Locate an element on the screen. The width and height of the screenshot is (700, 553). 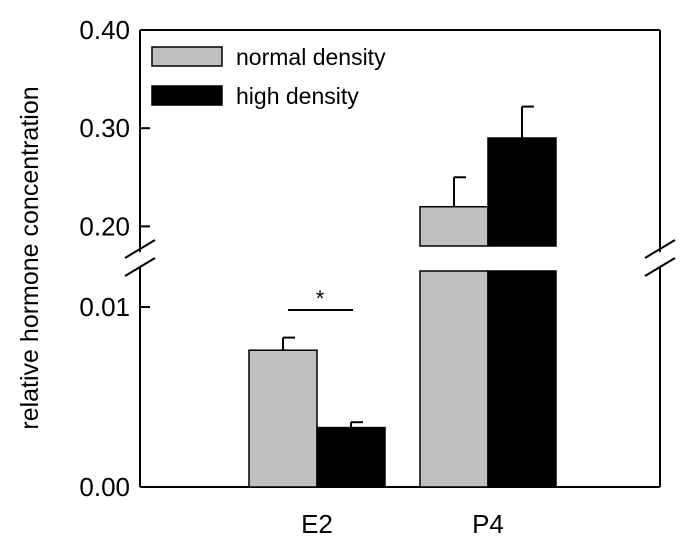
y-tick-label: 0.30 is located at coordinates (104, 128).